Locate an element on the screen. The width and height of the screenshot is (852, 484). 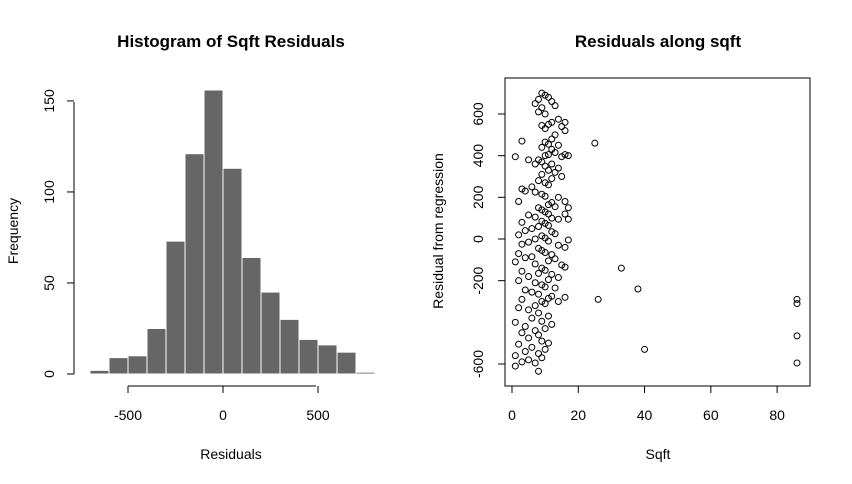
histogram-y-tick-label: 50 is located at coordinates (49, 283).